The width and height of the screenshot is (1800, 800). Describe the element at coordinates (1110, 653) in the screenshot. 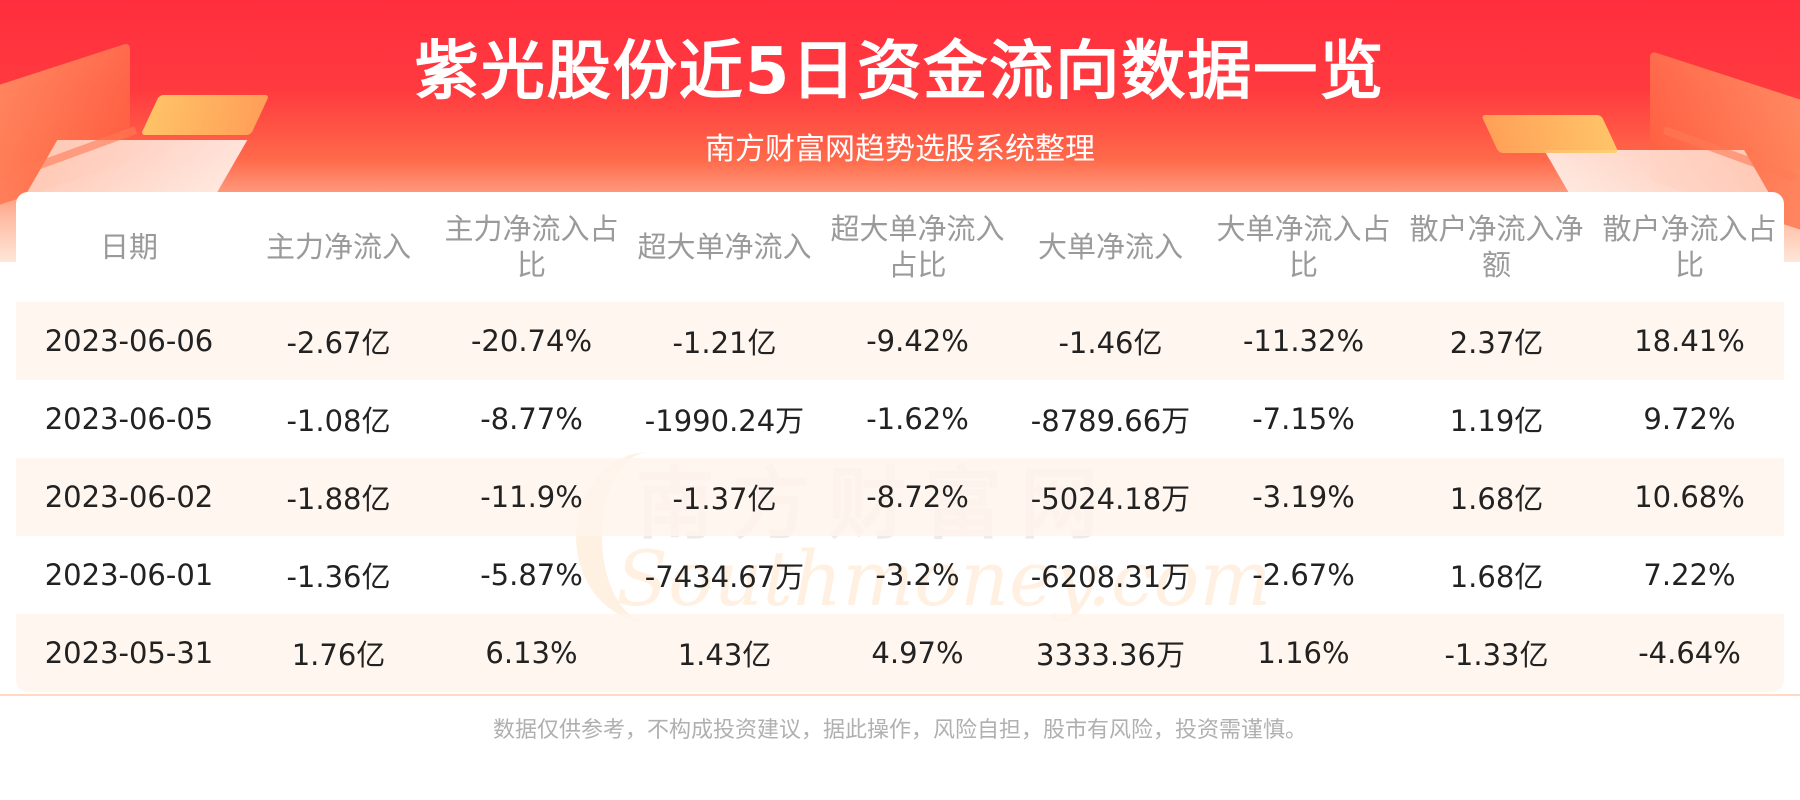

I see `table-cell: 3333.36万` at that location.